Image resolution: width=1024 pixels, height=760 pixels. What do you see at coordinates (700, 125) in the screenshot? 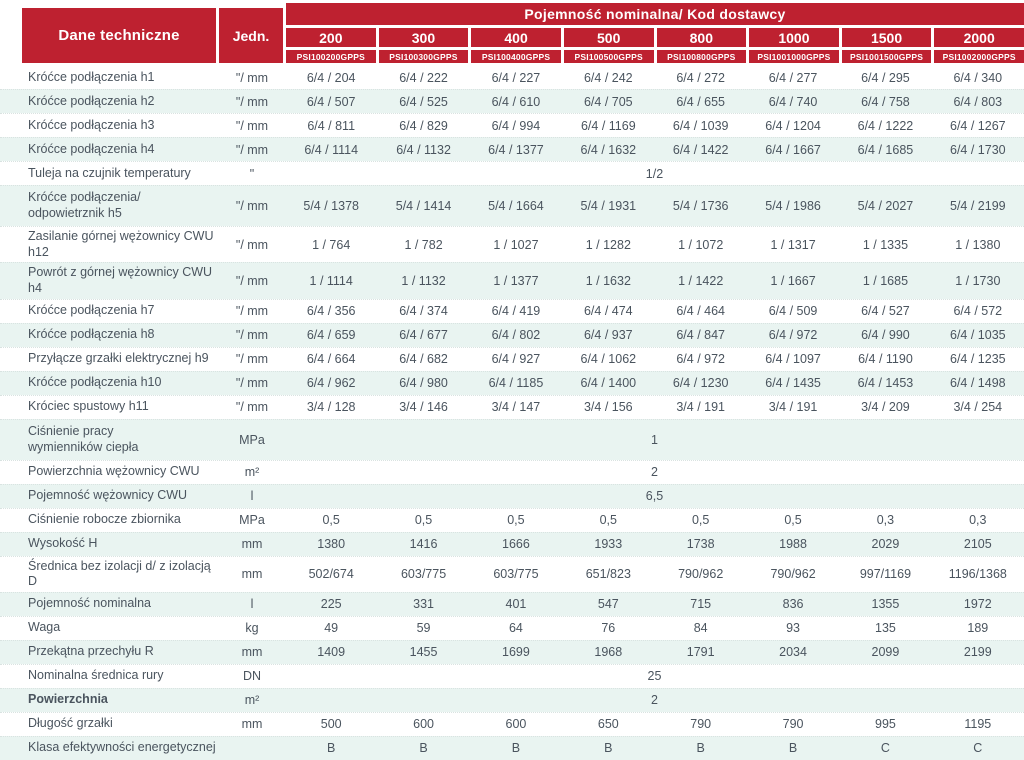
I see `row-value: 6/4 / 1039` at bounding box center [700, 125].